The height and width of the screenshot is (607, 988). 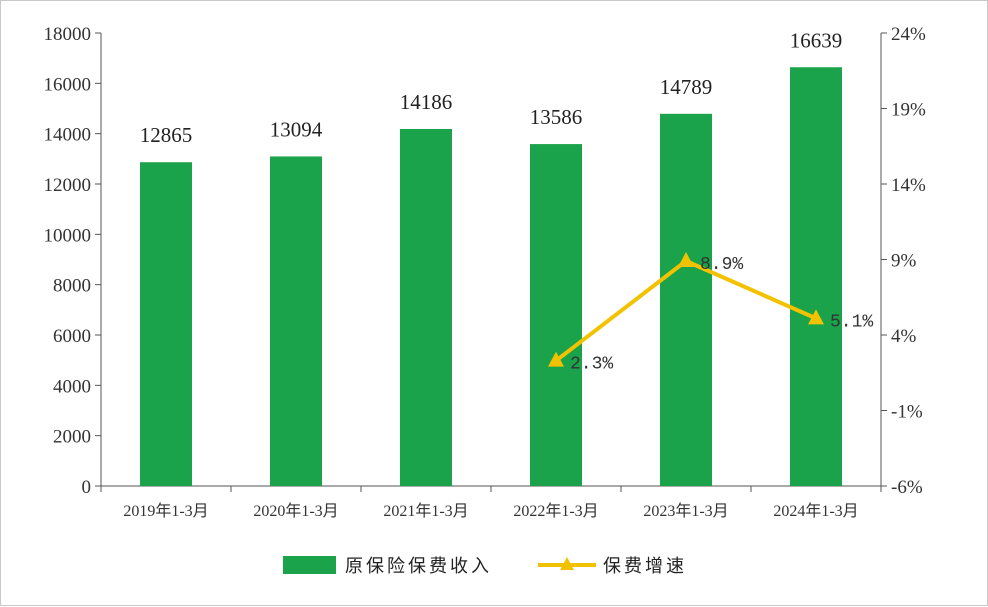 I want to click on y-left-tick-label: 12000, so click(x=68, y=185).